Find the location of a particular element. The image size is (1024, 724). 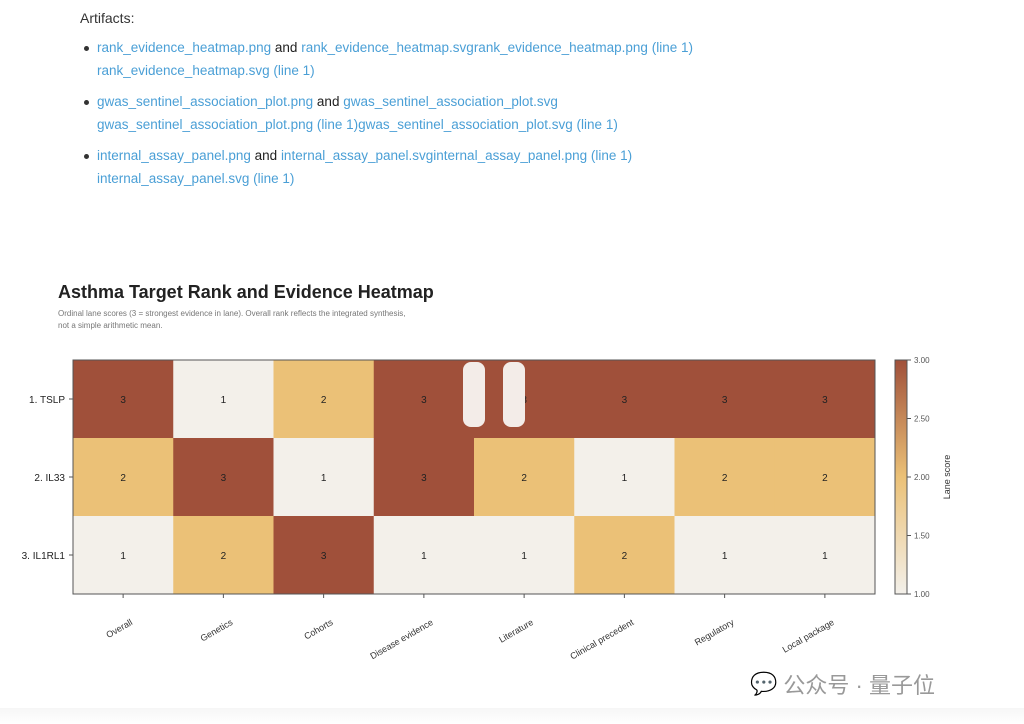

chart-title: Asthma Target Rank and Evidence Heatmap is located at coordinates (246, 292).